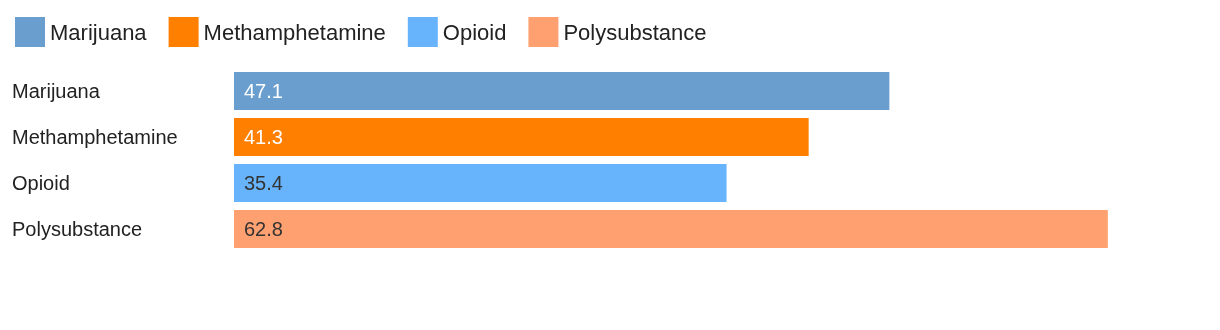 Image resolution: width=1220 pixels, height=330 pixels. I want to click on y-tick-label: Methamphetamine, so click(95, 137).